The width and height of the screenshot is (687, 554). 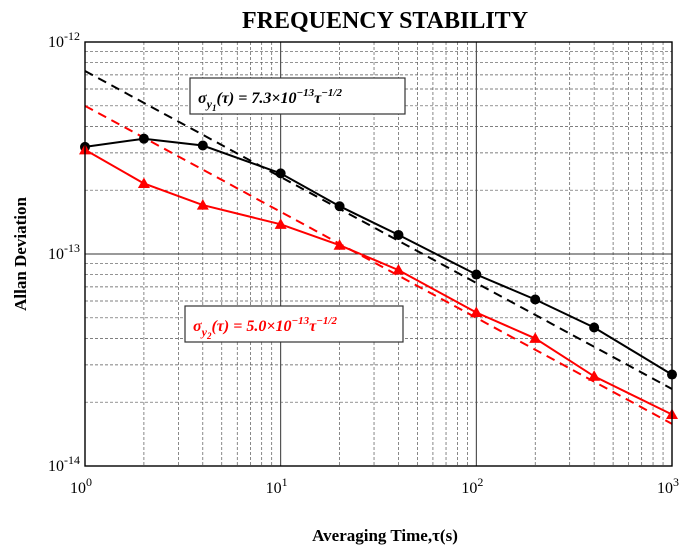 I want to click on x-axis-label: Averaging Time,τ(s), so click(x=385, y=535).